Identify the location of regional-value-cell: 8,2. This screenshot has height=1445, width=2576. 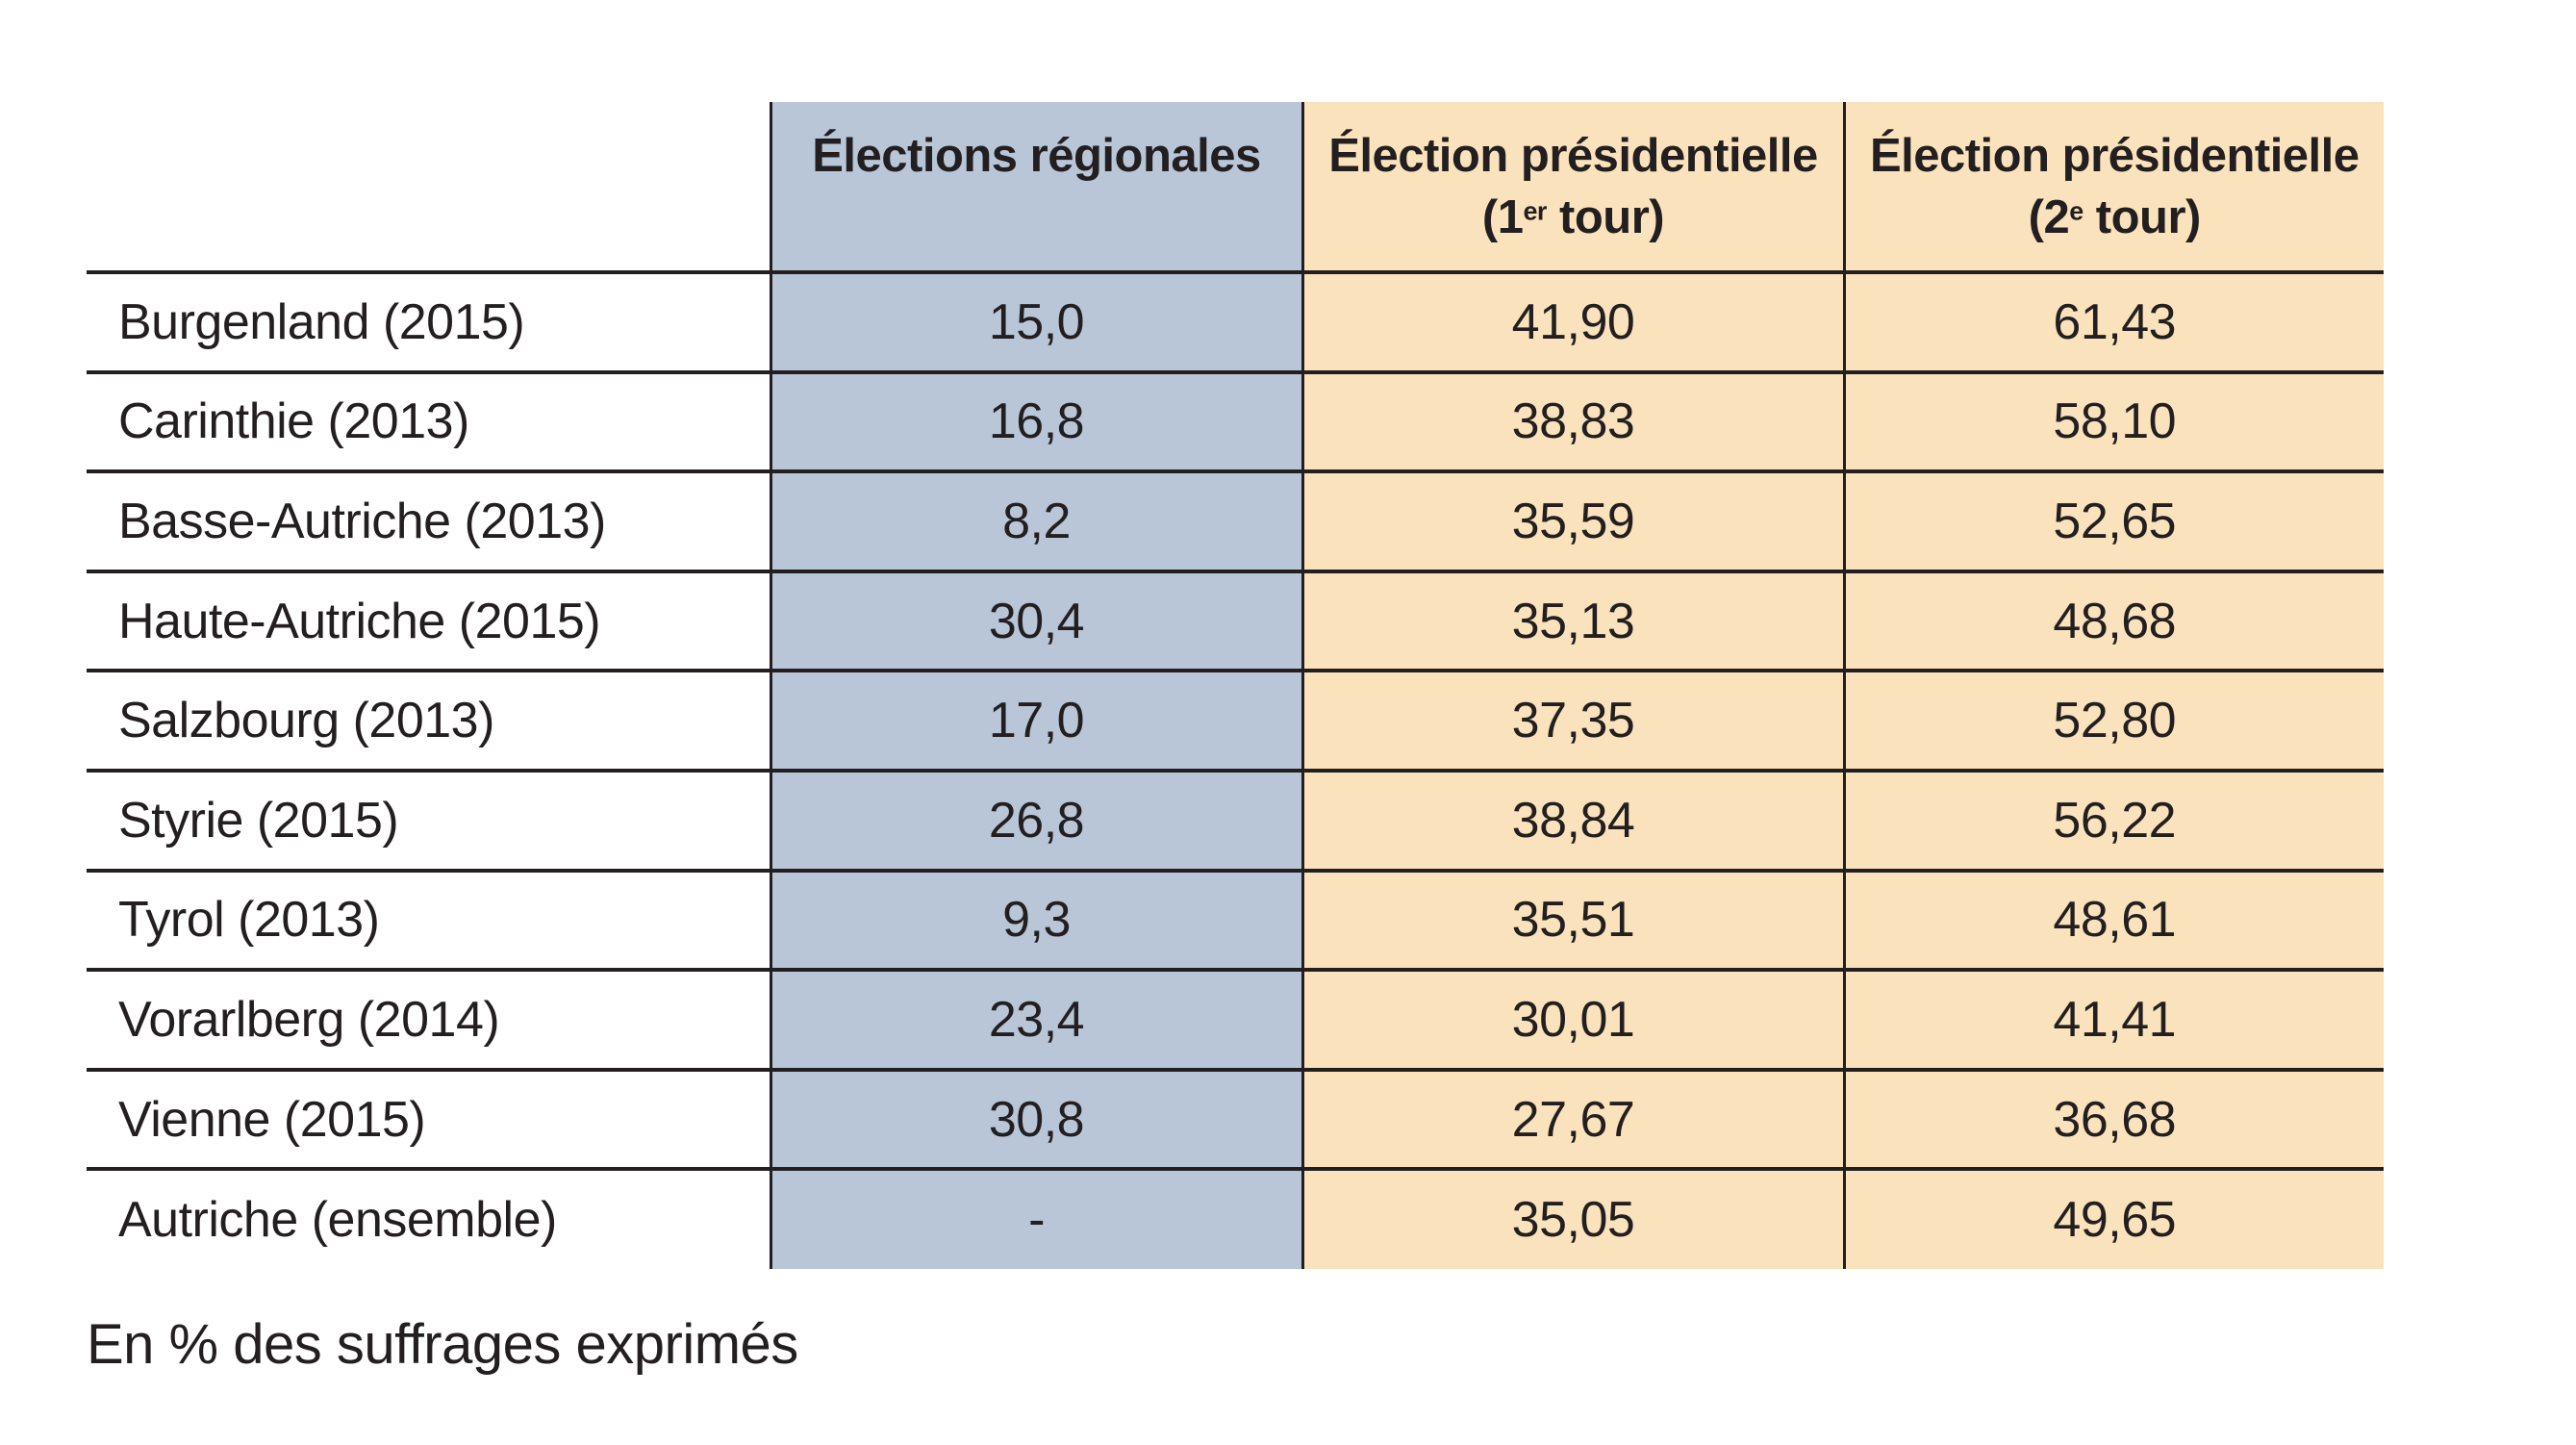
(1035, 522).